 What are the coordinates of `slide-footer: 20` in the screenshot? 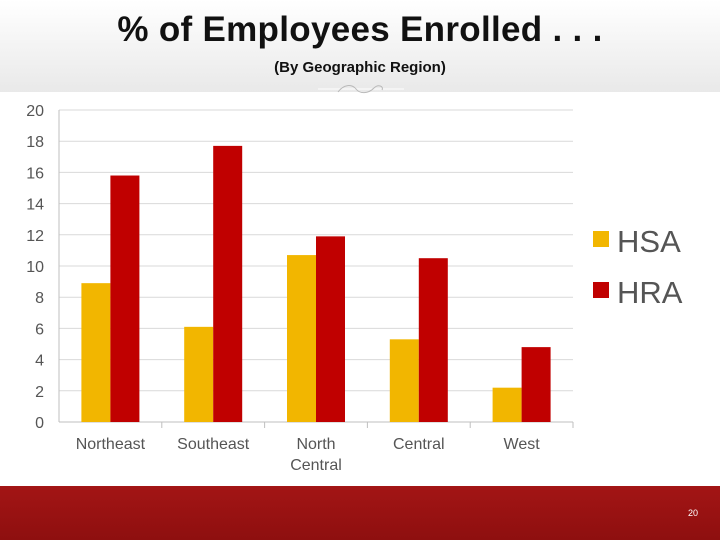 It's located at (360, 513).